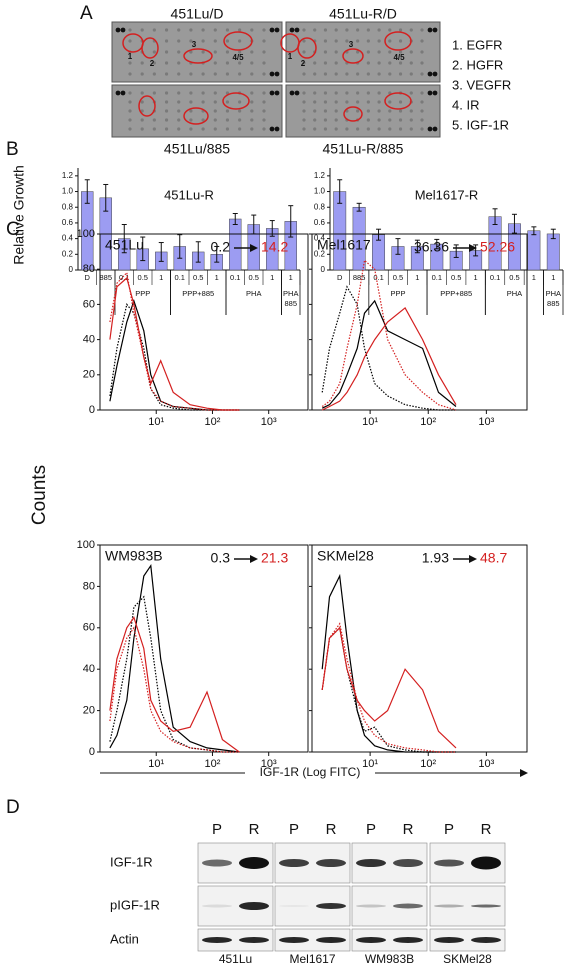  I want to click on group-label: PPP, so click(142, 293).